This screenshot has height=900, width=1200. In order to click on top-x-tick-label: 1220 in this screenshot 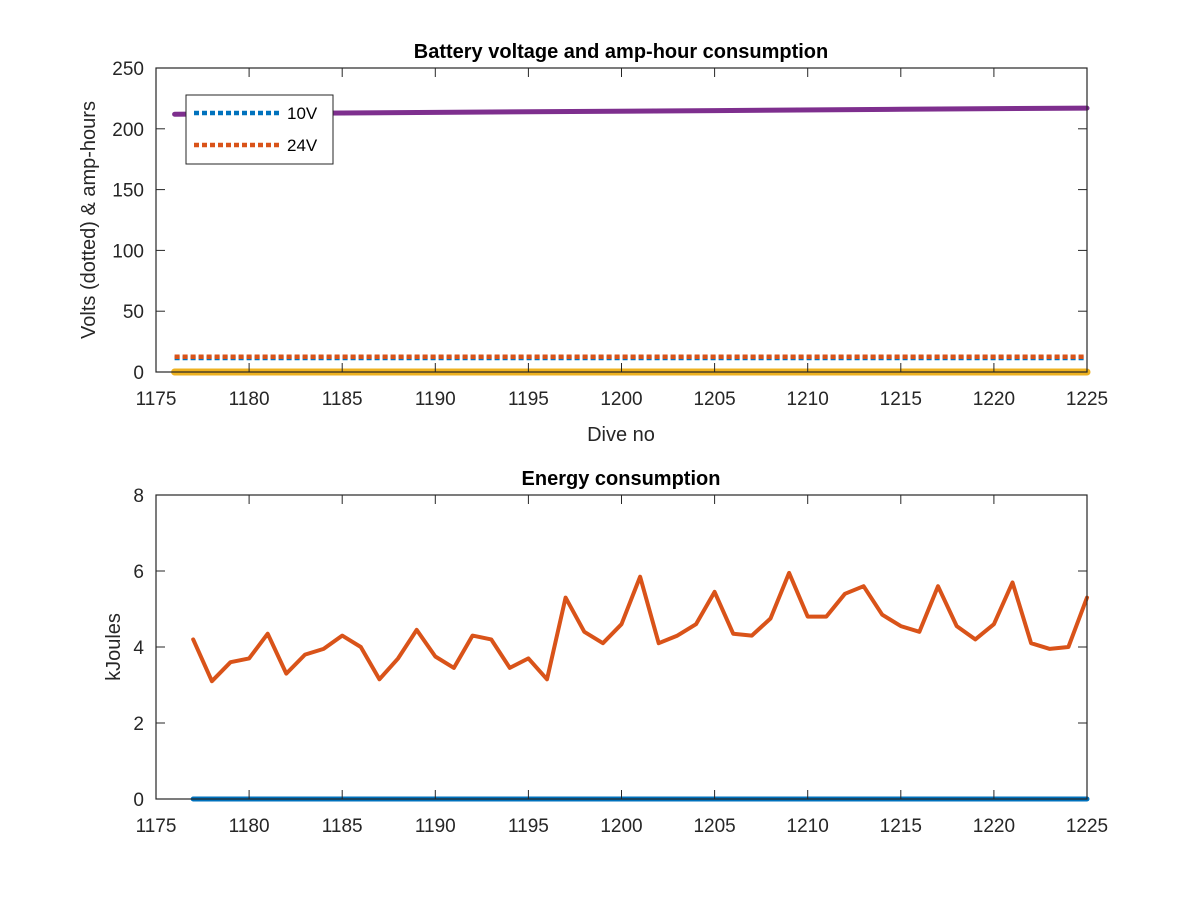, I will do `click(994, 399)`.